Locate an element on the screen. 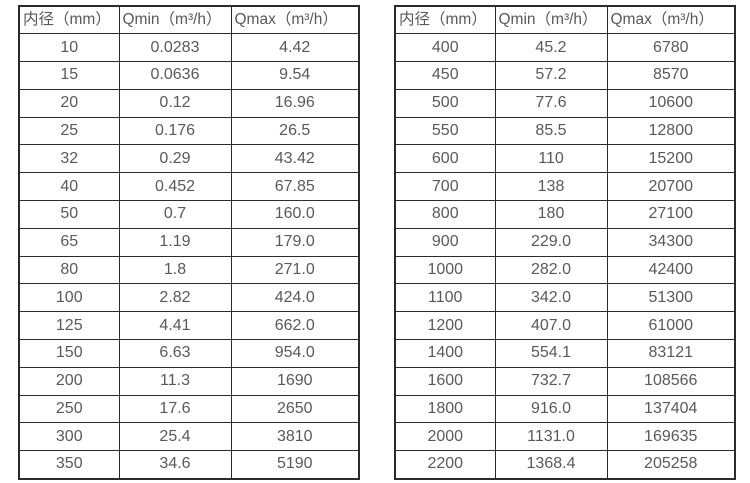 This screenshot has width=750, height=483. table-cell: 57.2 is located at coordinates (551, 75).